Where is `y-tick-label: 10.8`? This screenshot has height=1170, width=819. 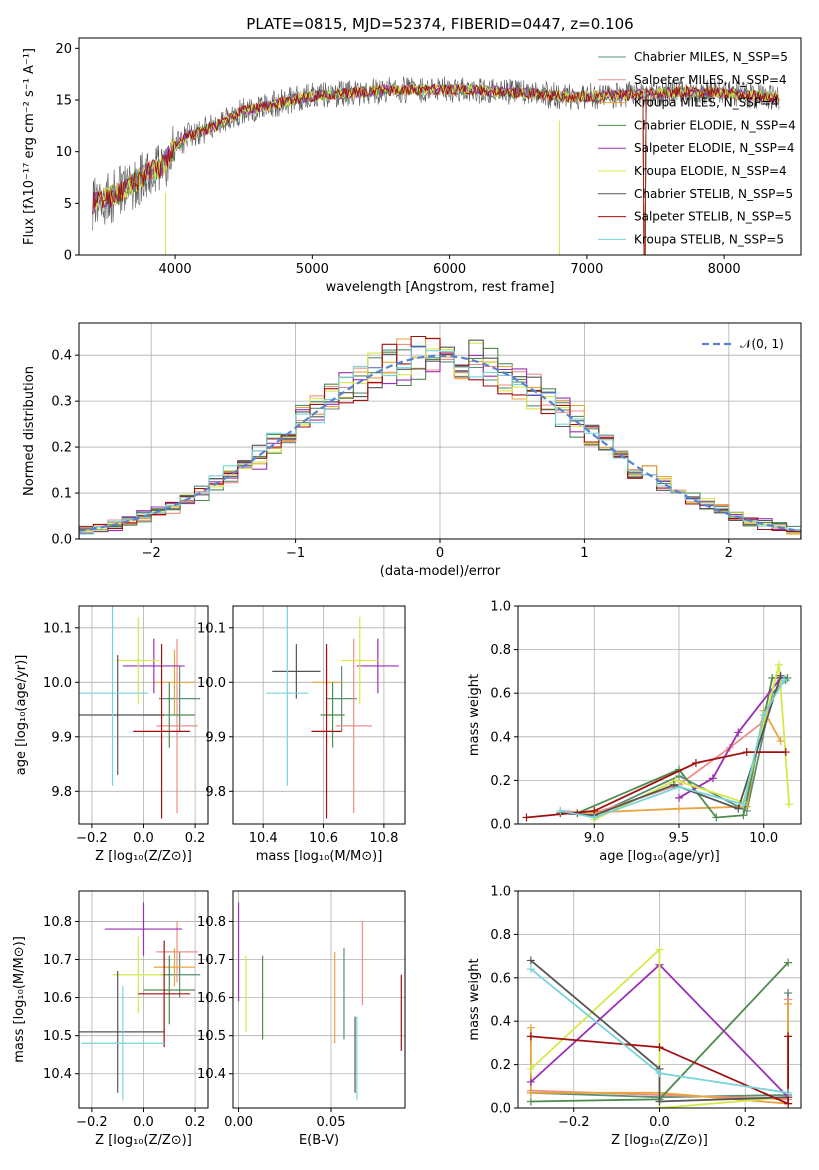 y-tick-label: 10.8 is located at coordinates (211, 922).